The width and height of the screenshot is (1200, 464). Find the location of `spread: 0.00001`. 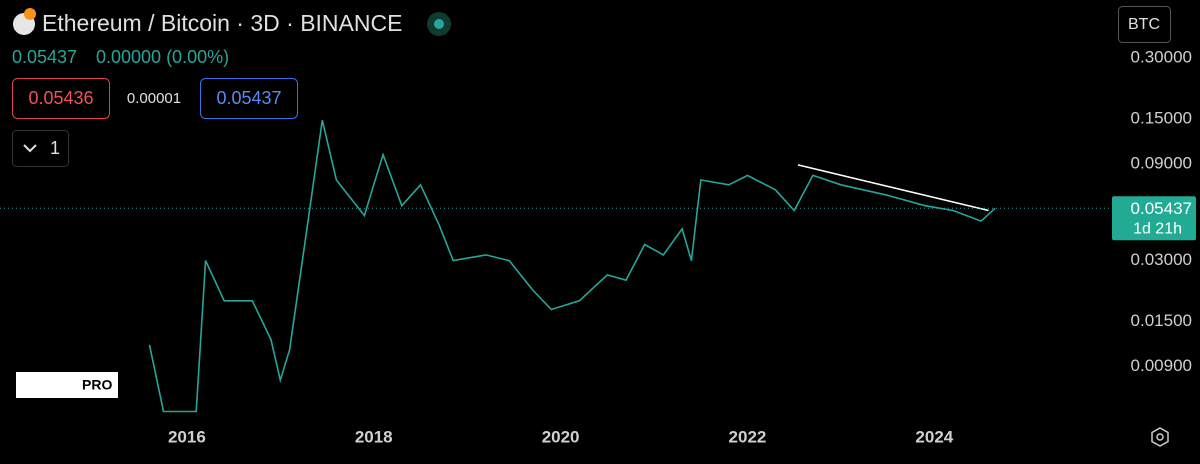

spread: 0.00001 is located at coordinates (154, 98).